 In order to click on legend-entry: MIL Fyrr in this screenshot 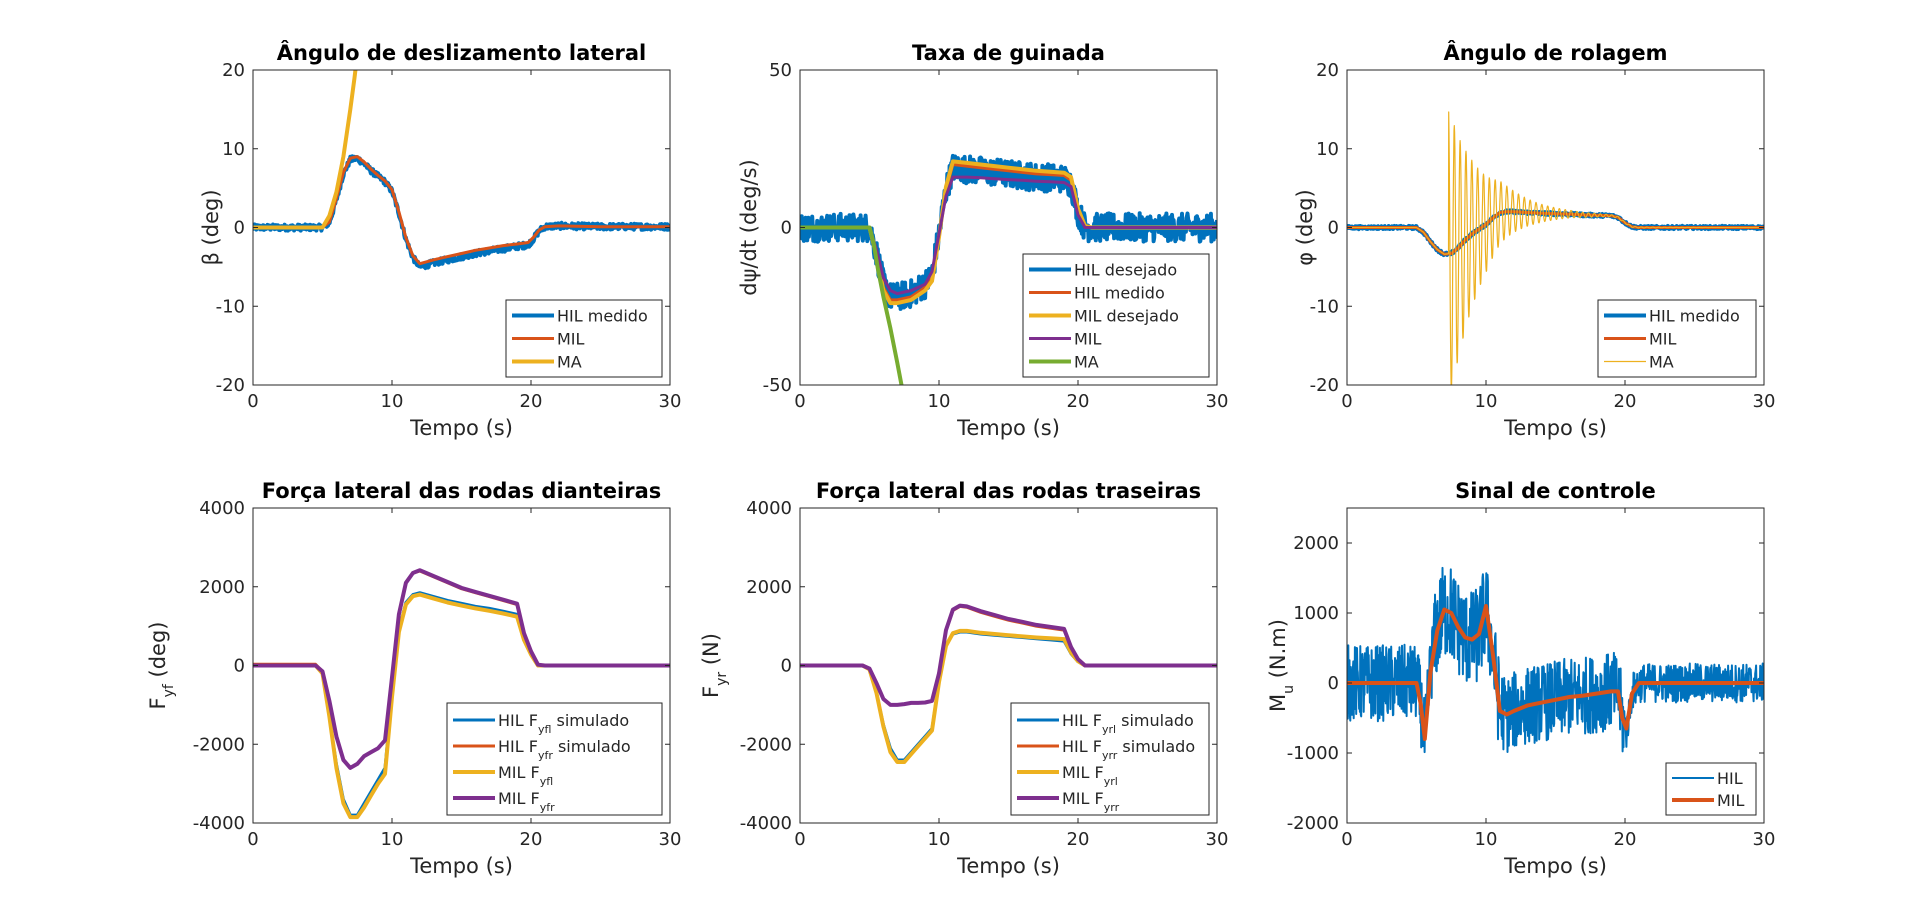, I will do `click(1091, 801)`.